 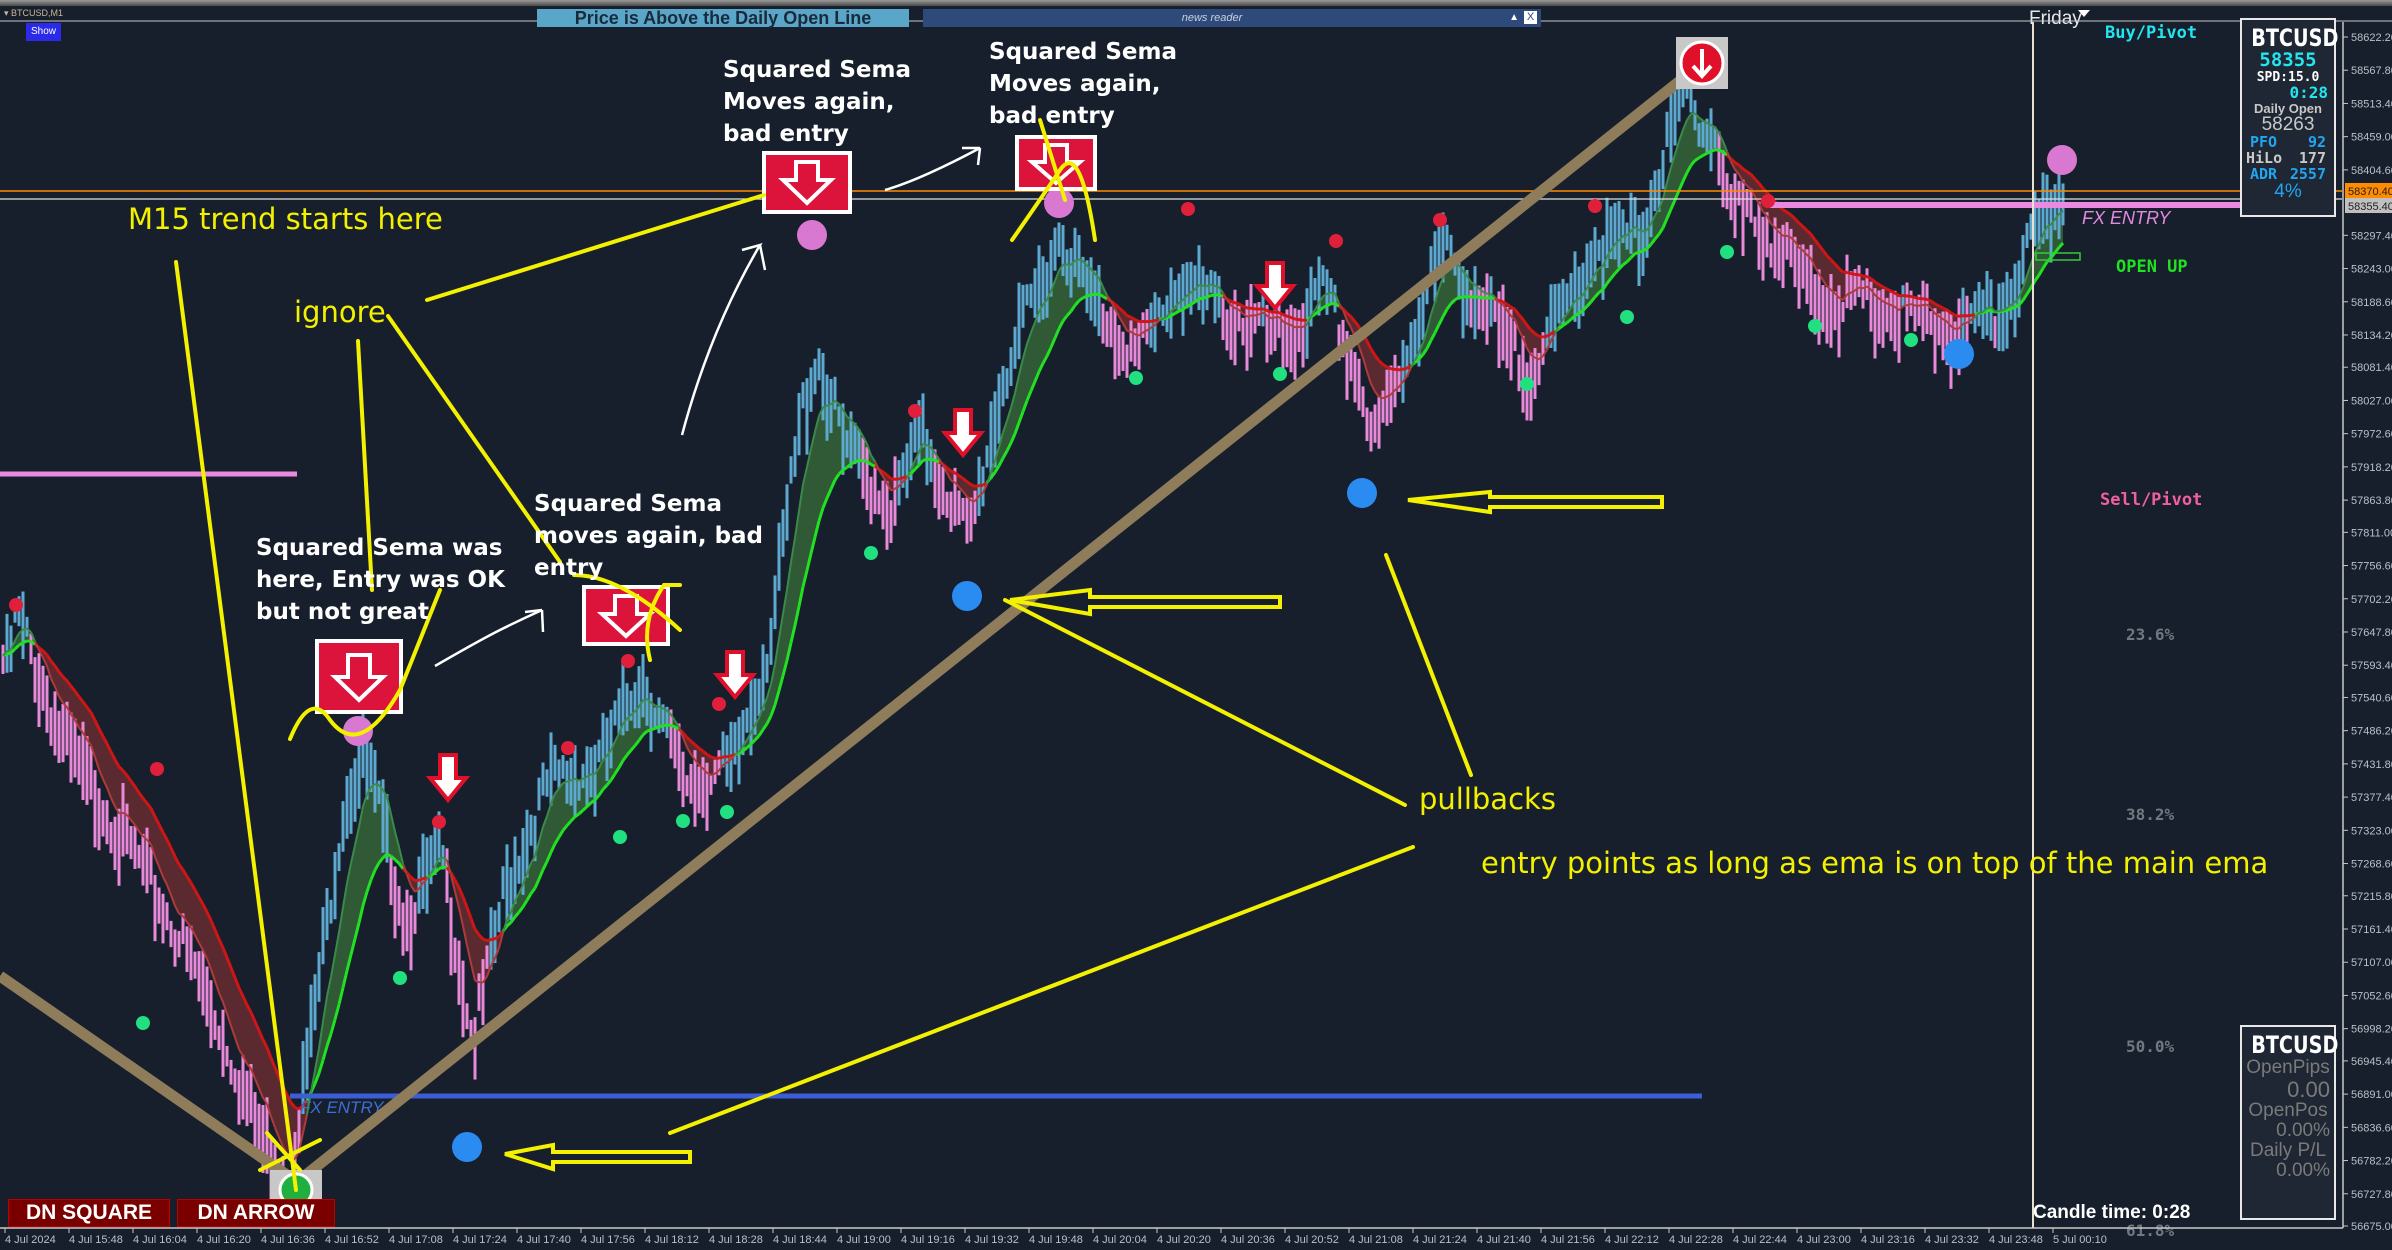 I want to click on note-line: bad entry, so click(x=786, y=134).